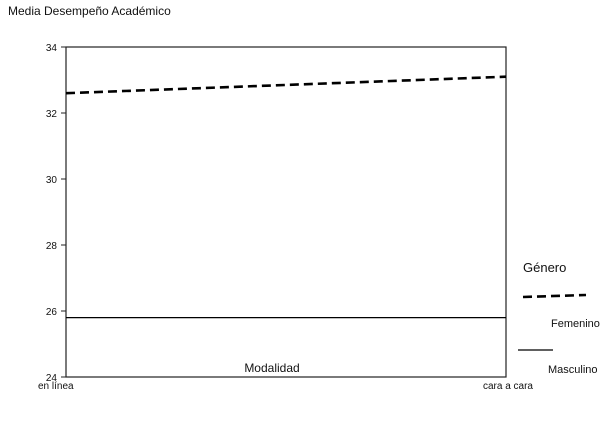 This screenshot has height=431, width=608. Describe the element at coordinates (52, 180) in the screenshot. I see `y-tick-label: 30` at that location.